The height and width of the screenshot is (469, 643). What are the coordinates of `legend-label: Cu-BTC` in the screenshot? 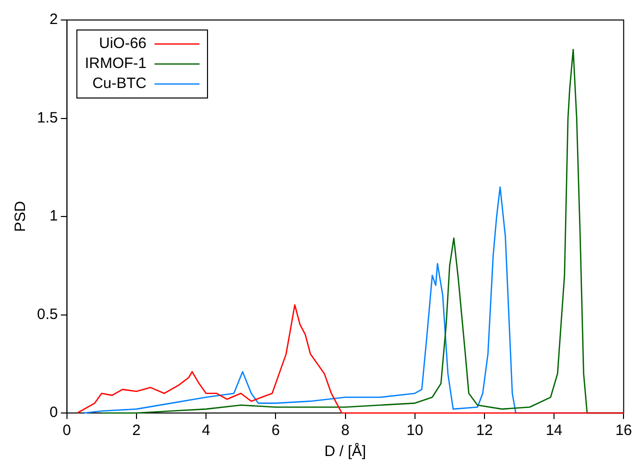 It's located at (119, 83).